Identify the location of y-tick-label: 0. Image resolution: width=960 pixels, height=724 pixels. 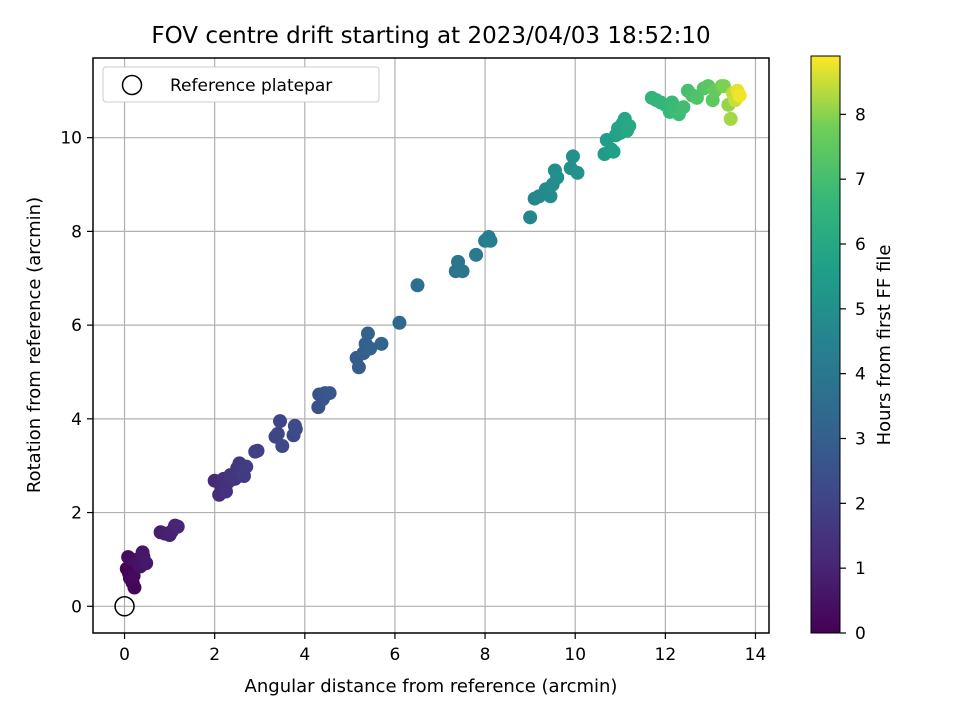
(76, 607).